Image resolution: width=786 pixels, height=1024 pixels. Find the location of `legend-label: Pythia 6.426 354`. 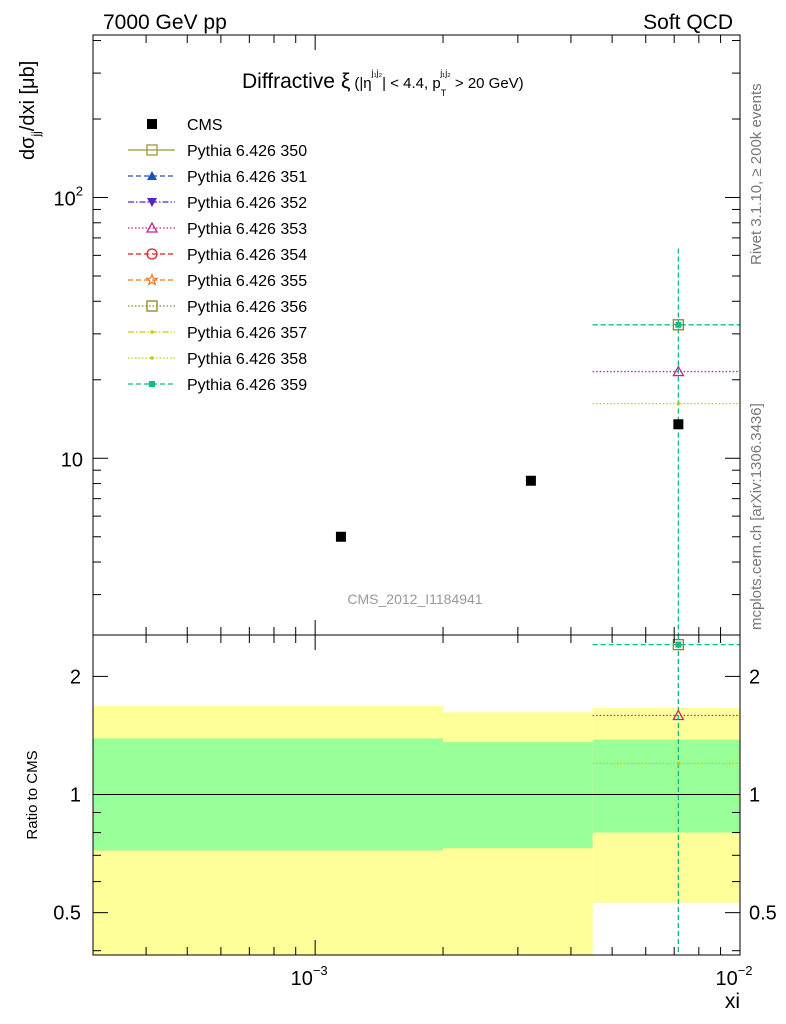

legend-label: Pythia 6.426 354 is located at coordinates (247, 255).